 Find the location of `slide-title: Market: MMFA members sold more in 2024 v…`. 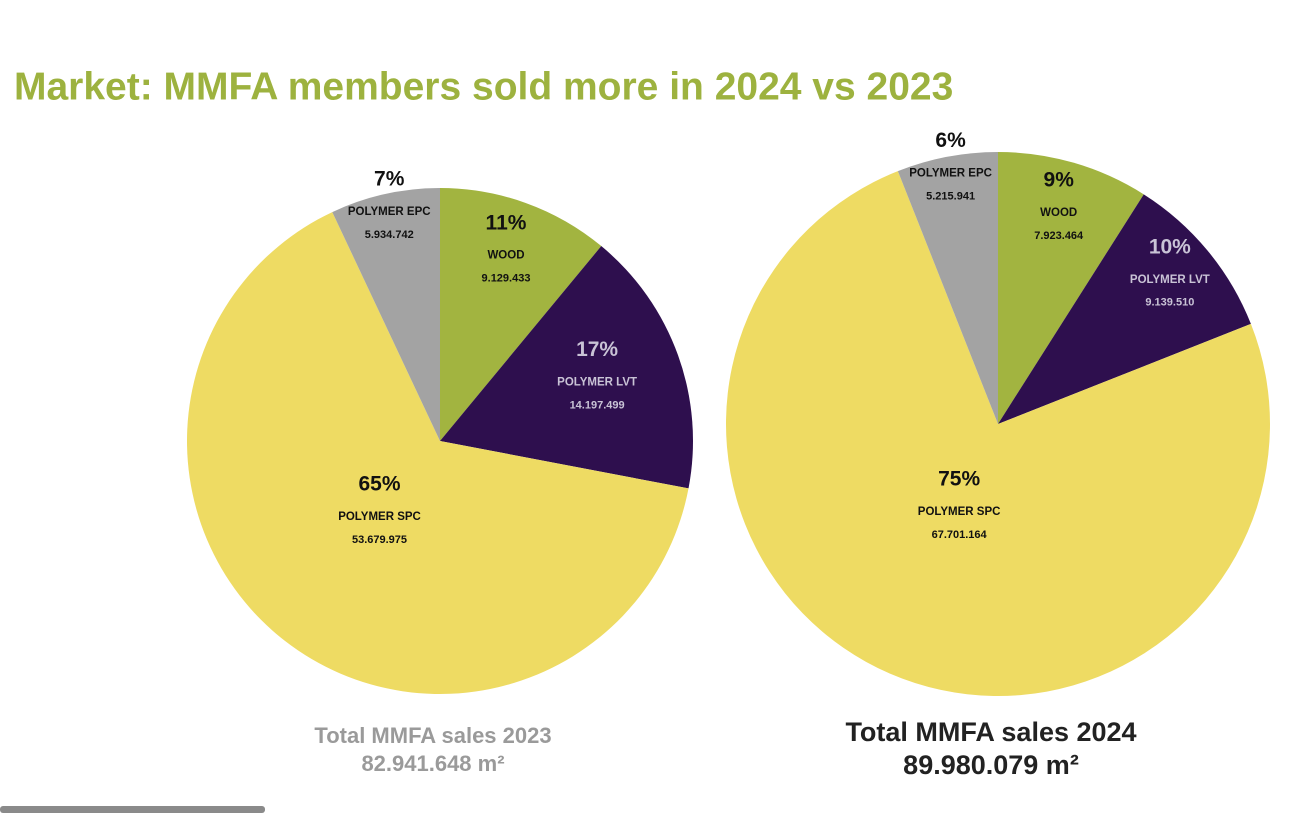

slide-title: Market: MMFA members sold more in 2024 v… is located at coordinates (483, 86).